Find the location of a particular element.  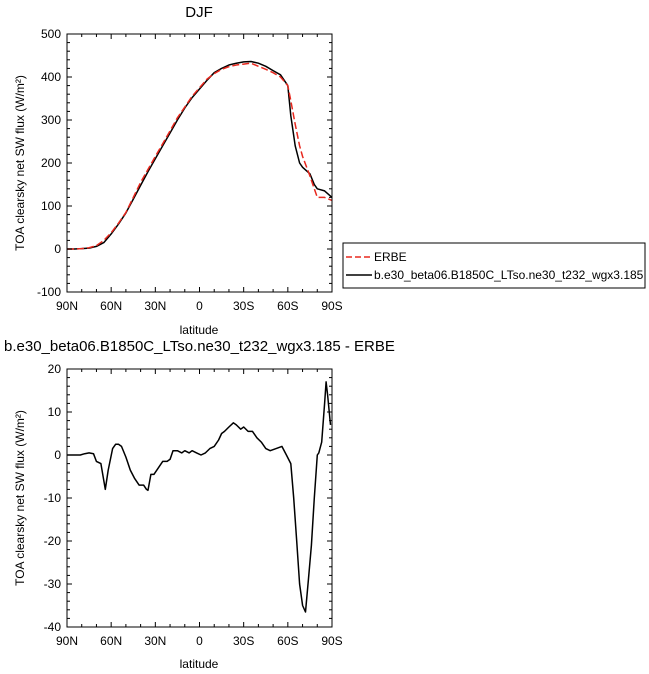

top-xtick-label: 30N is located at coordinates (155, 306).